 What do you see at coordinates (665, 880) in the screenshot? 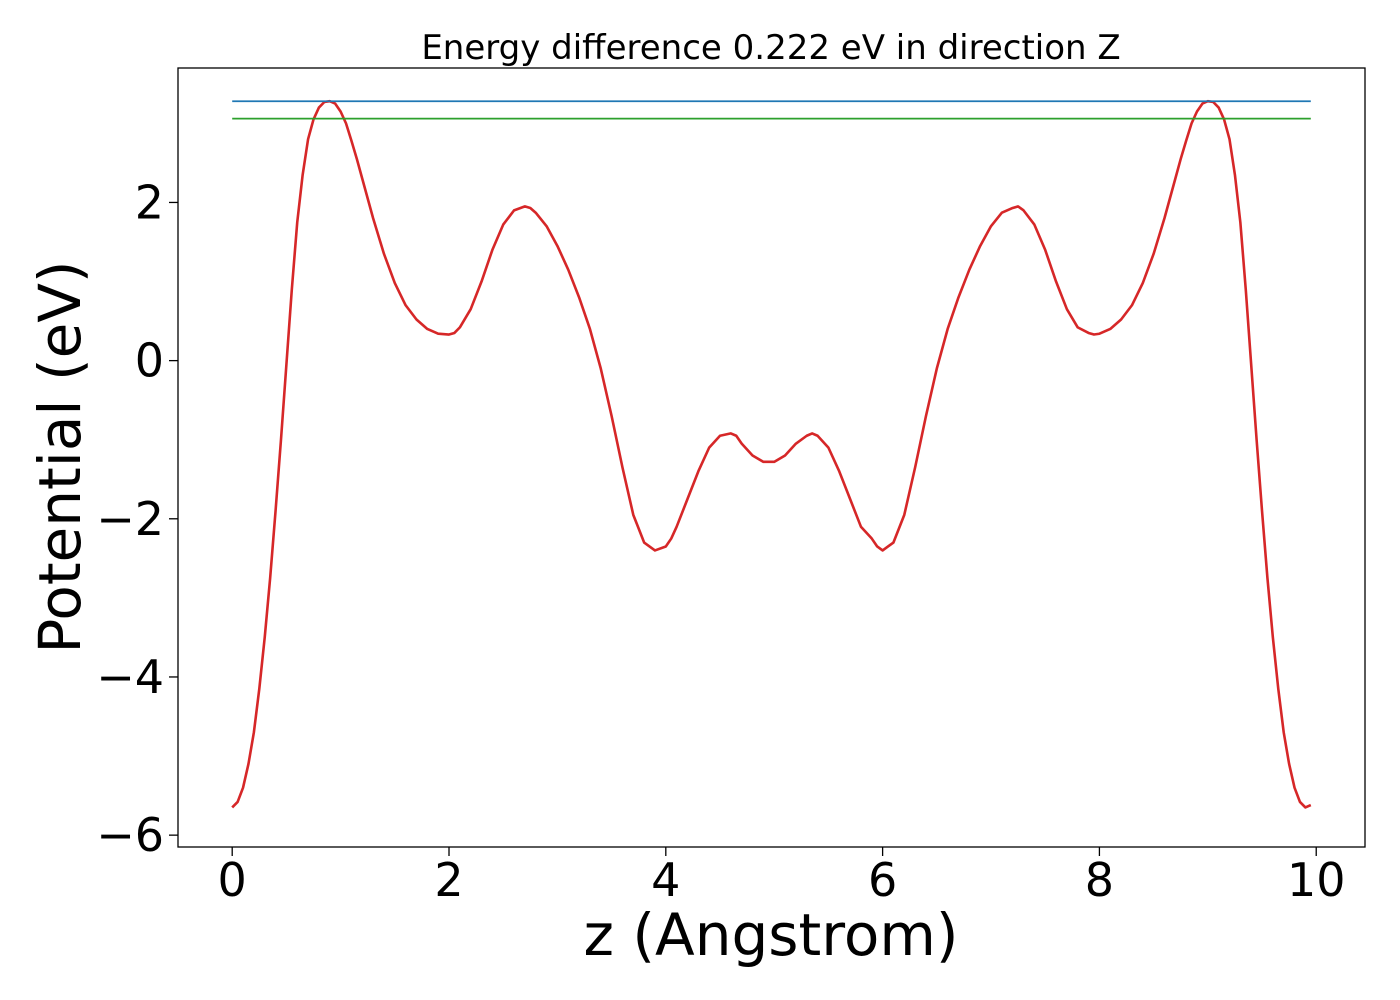
I see `x-tick-label: 4` at bounding box center [665, 880].